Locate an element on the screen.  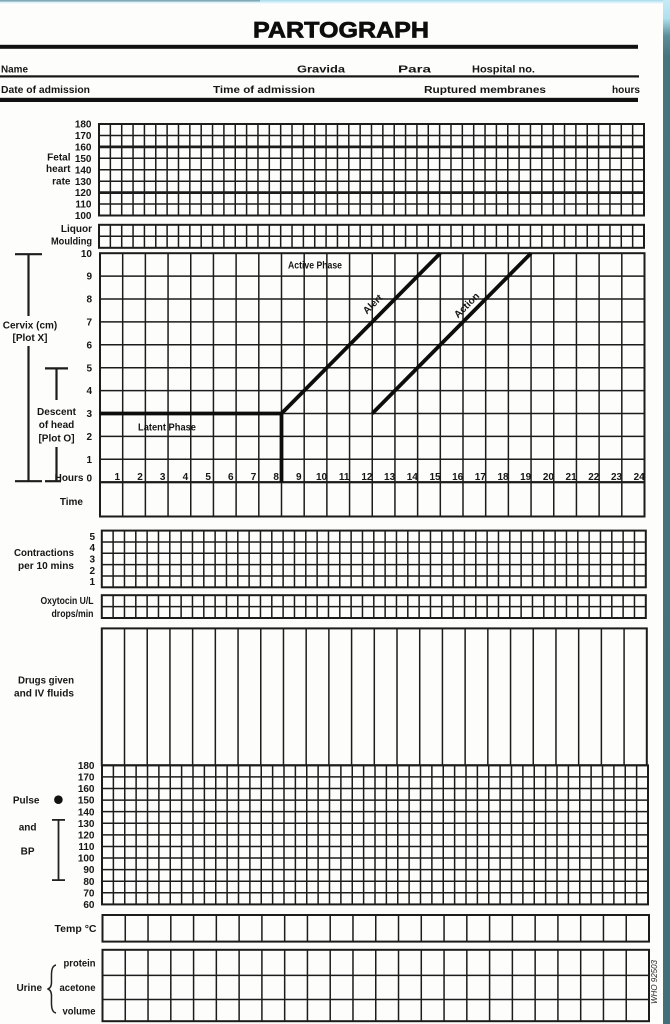
svg-text: Name is located at coordinates (14, 70).